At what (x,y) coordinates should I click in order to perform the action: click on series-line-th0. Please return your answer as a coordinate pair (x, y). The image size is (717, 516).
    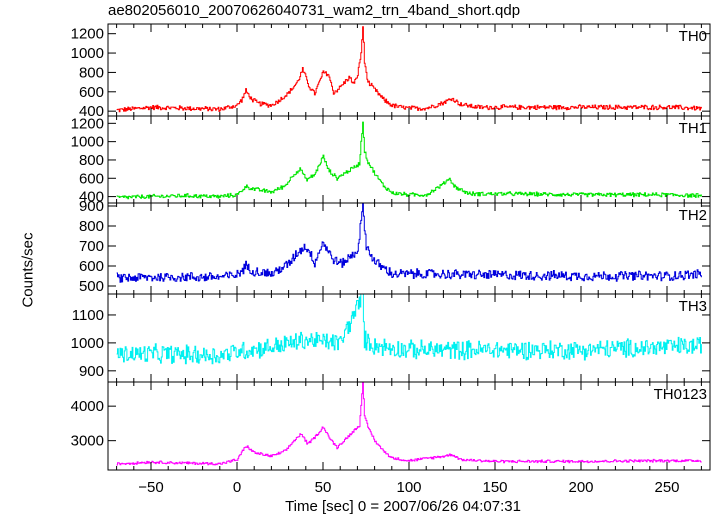
    Looking at the image, I should click on (409, 69).